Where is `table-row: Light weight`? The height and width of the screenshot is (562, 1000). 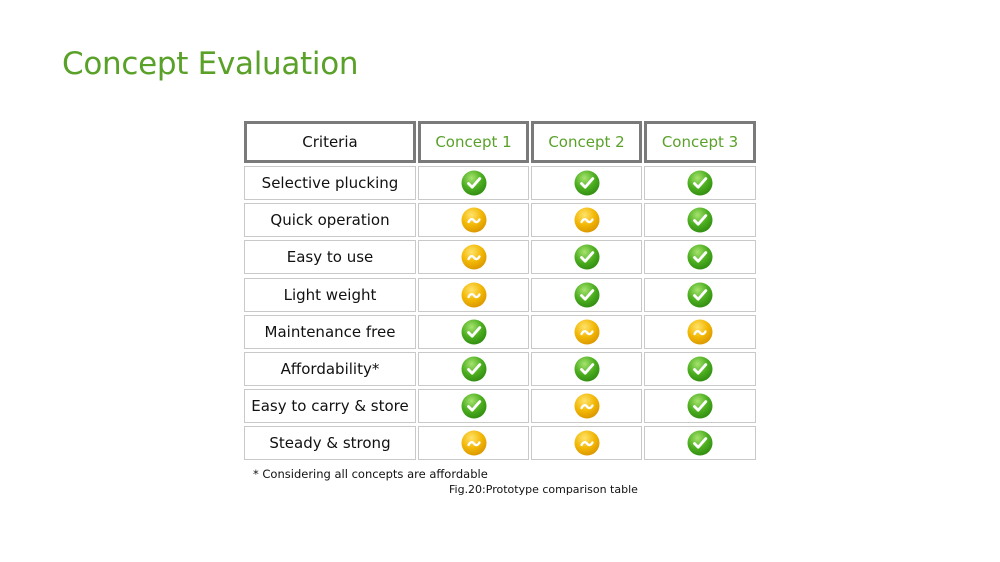
table-row: Light weight is located at coordinates (500, 294).